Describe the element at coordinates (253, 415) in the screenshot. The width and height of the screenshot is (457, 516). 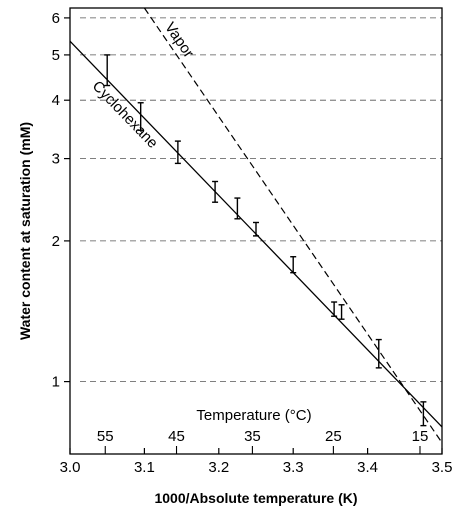
I see `secondary-axis-title: Temperature (°C)` at that location.